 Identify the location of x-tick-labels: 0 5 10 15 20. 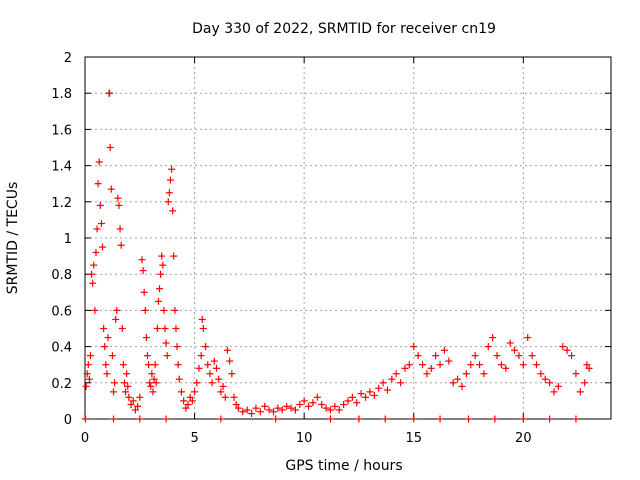
(306, 438).